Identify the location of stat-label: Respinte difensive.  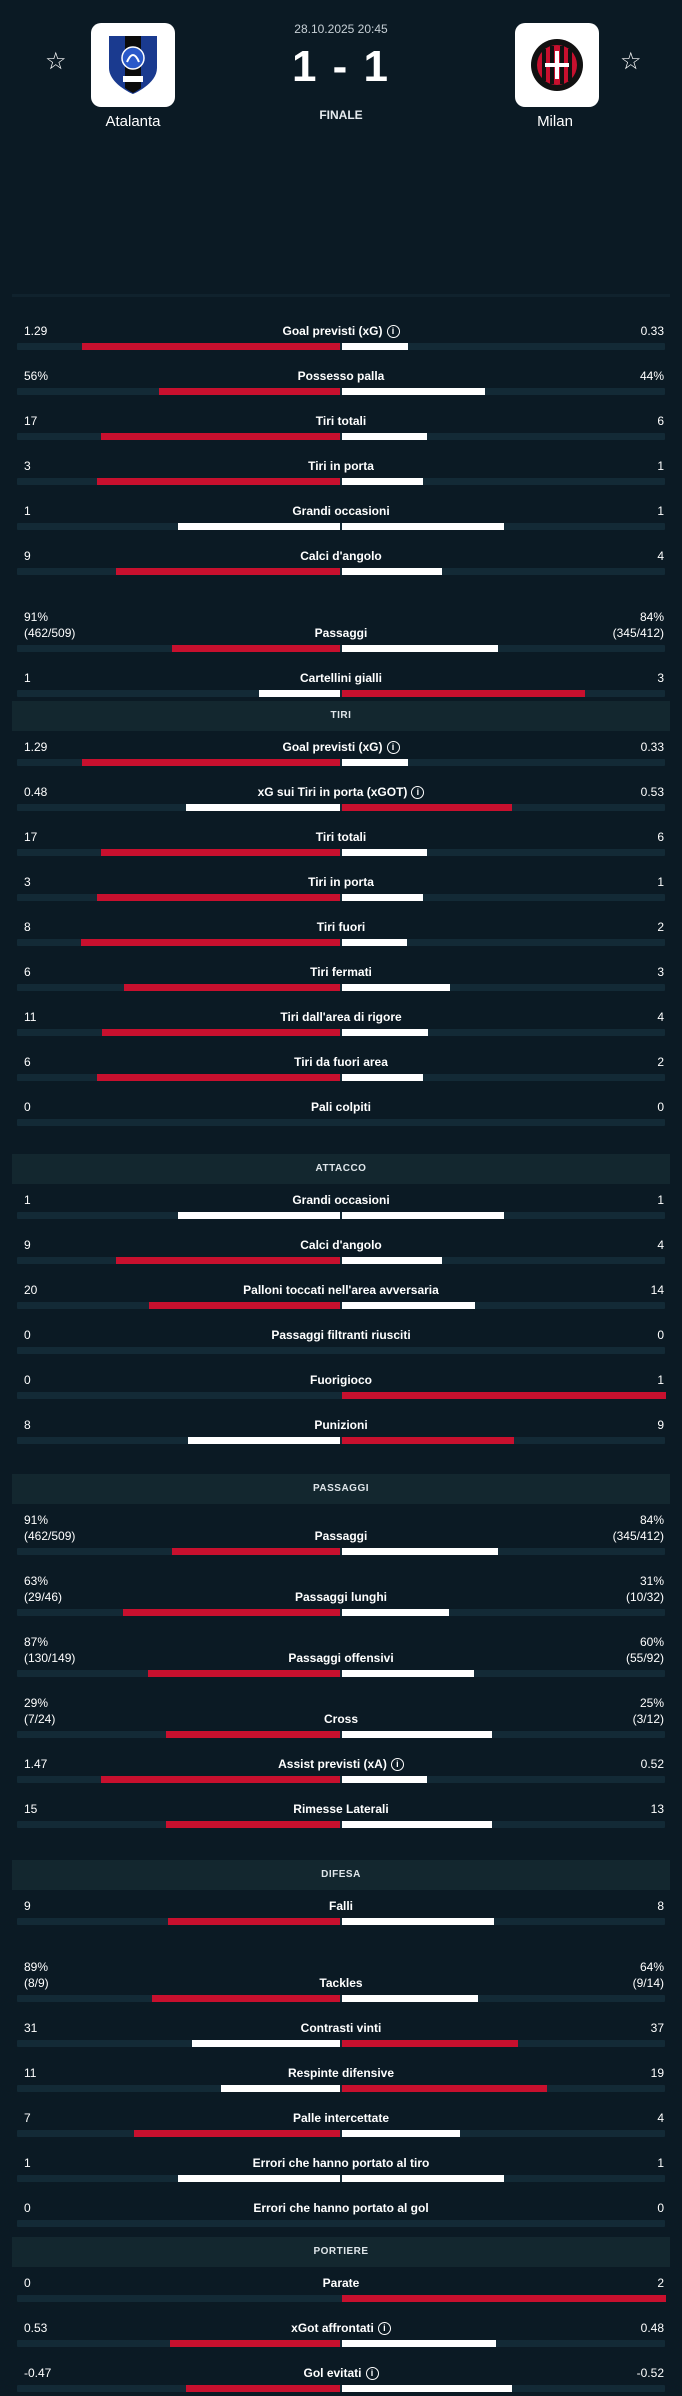
(341, 2073).